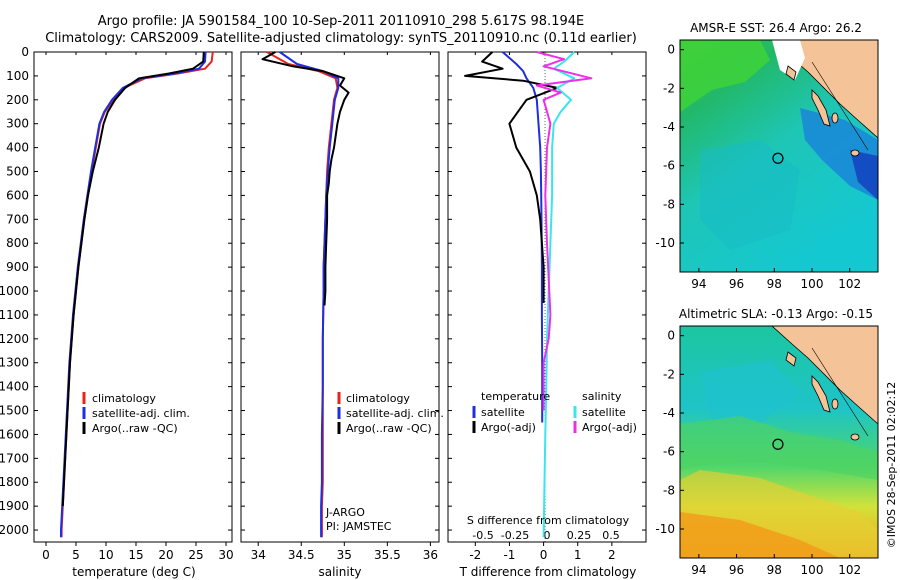  What do you see at coordinates (225, 555) in the screenshot?
I see `x-tick-label: 30` at bounding box center [225, 555].